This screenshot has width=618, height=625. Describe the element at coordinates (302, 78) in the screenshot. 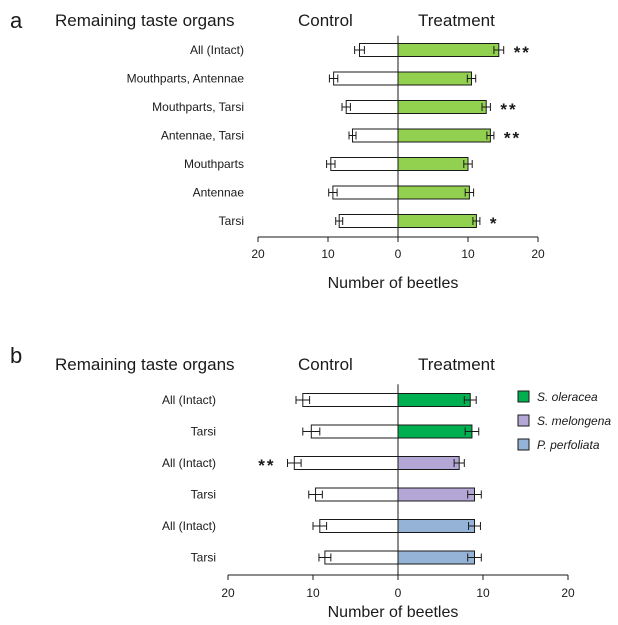

I see `bar-row: Mouthparts, Antennae` at that location.